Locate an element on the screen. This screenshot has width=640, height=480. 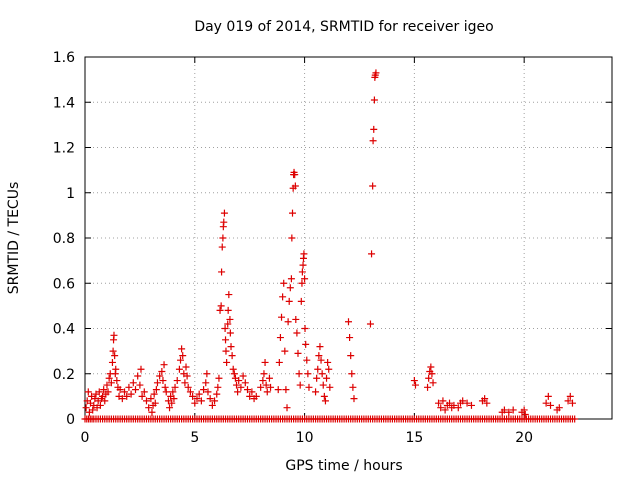
y-tick-label: 1.2 is located at coordinates (64, 149).